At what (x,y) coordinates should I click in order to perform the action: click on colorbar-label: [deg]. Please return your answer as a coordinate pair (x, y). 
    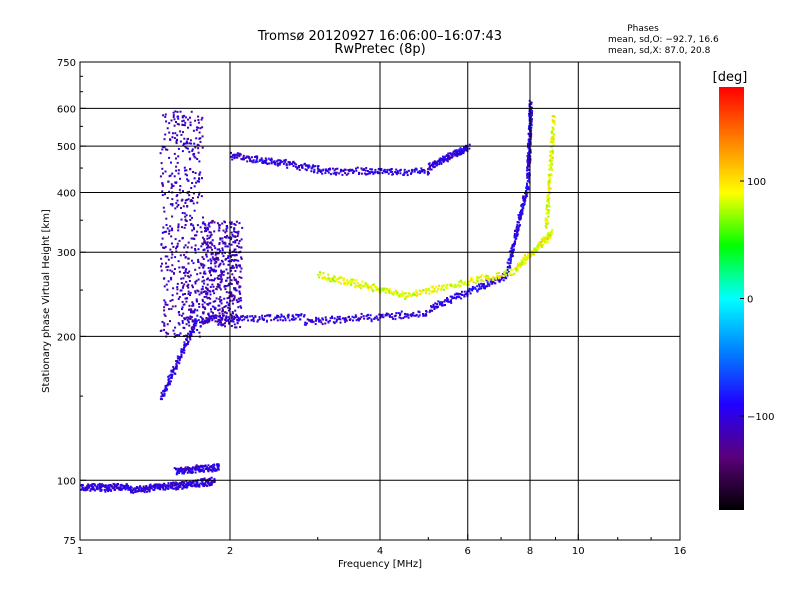
    Looking at the image, I should click on (730, 77).